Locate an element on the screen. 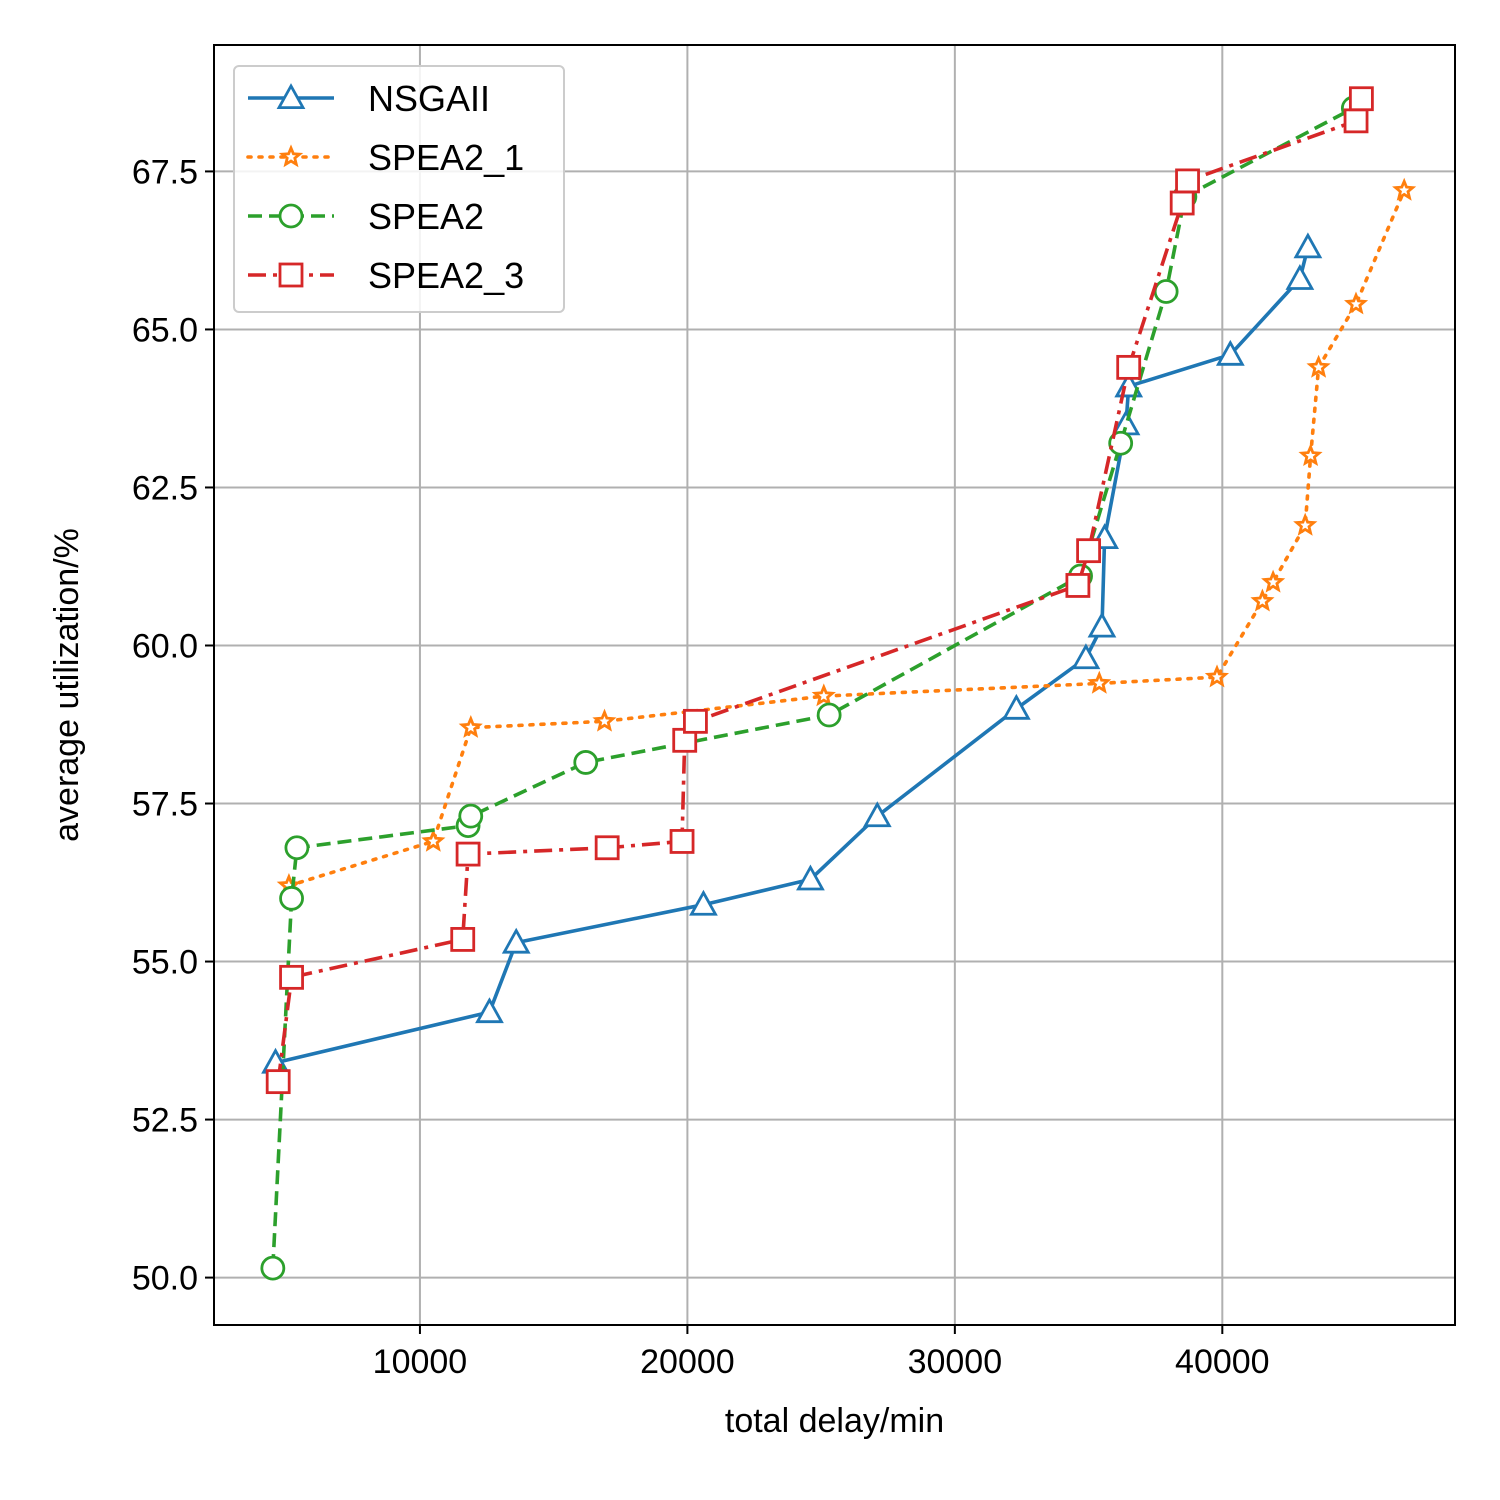 The width and height of the screenshot is (1500, 1500). legend: NSGAII SPEA2_1 SPEA2 SPEA2_3 is located at coordinates (399, 189).